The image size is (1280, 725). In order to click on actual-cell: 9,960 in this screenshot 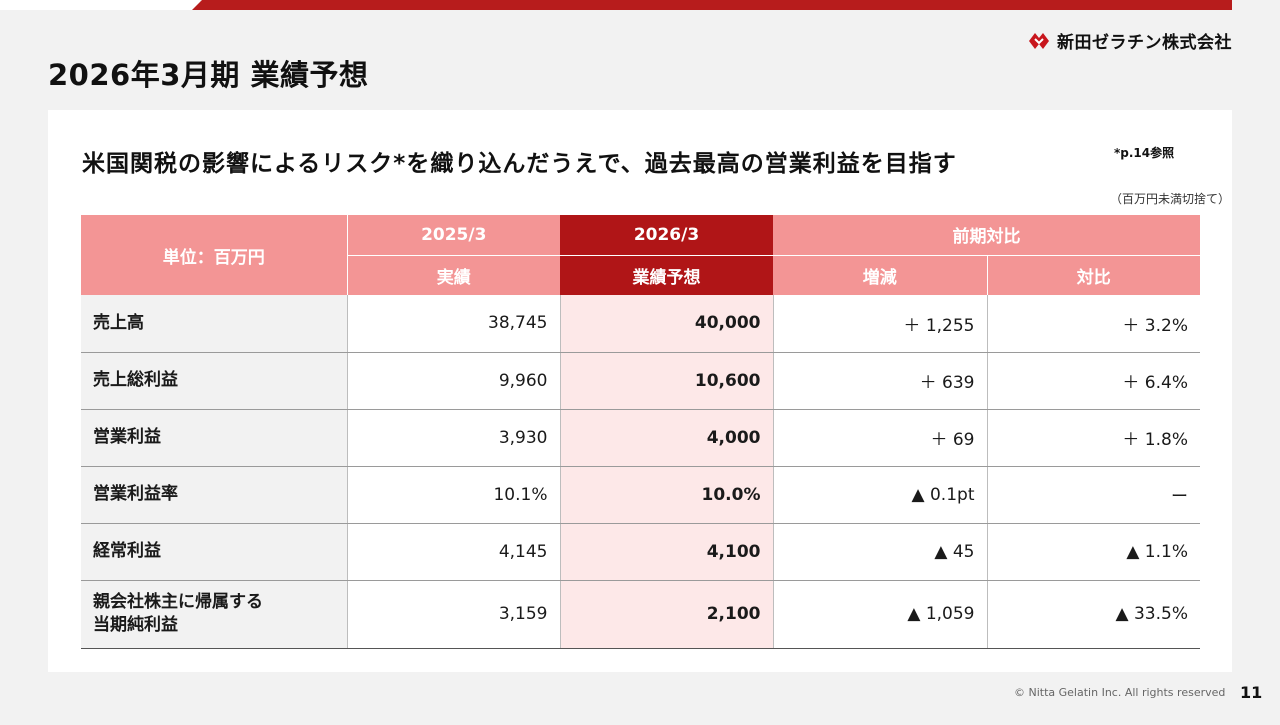, I will do `click(453, 381)`.